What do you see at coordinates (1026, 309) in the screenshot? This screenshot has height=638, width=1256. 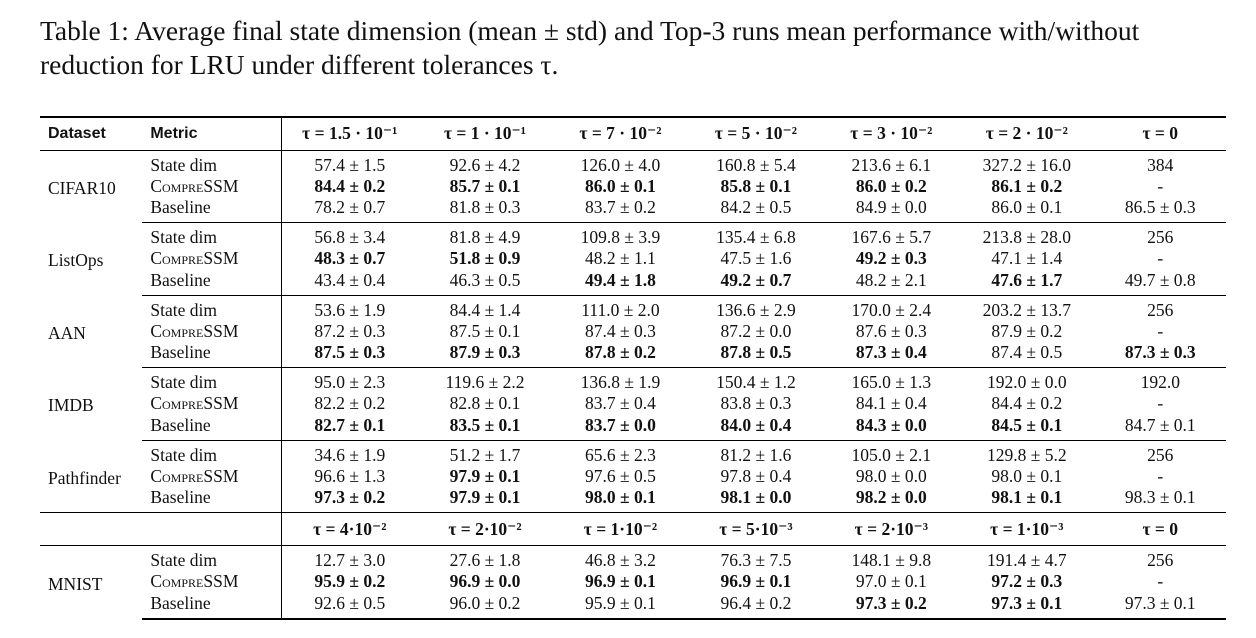 I see `value-cell: 203.2 ± 13.7` at bounding box center [1026, 309].